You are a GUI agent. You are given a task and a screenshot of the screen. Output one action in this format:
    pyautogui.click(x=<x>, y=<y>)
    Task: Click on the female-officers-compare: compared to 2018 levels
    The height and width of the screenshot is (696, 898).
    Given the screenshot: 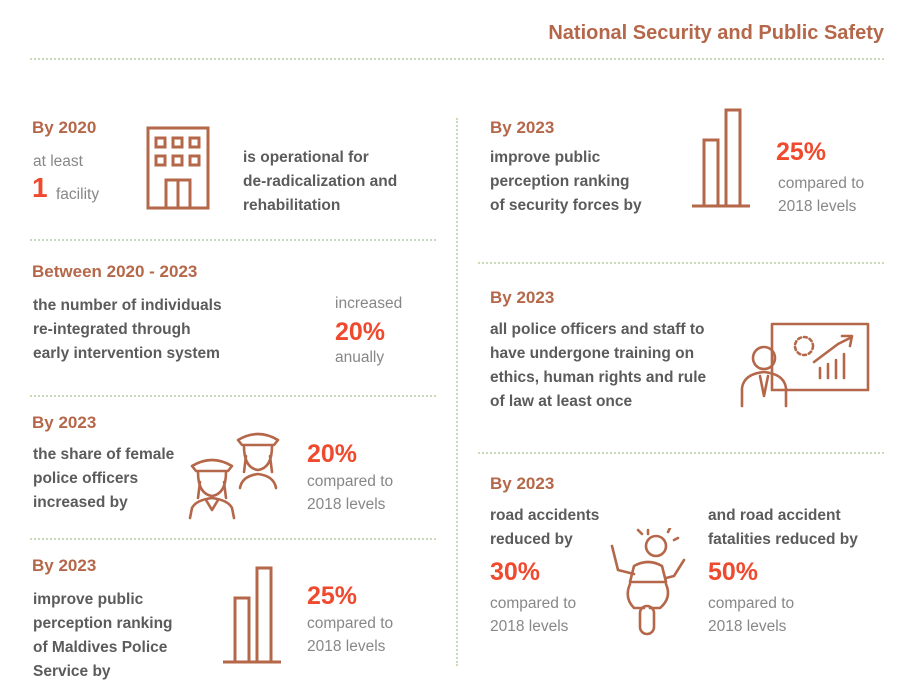 What is the action you would take?
    pyautogui.click(x=350, y=493)
    